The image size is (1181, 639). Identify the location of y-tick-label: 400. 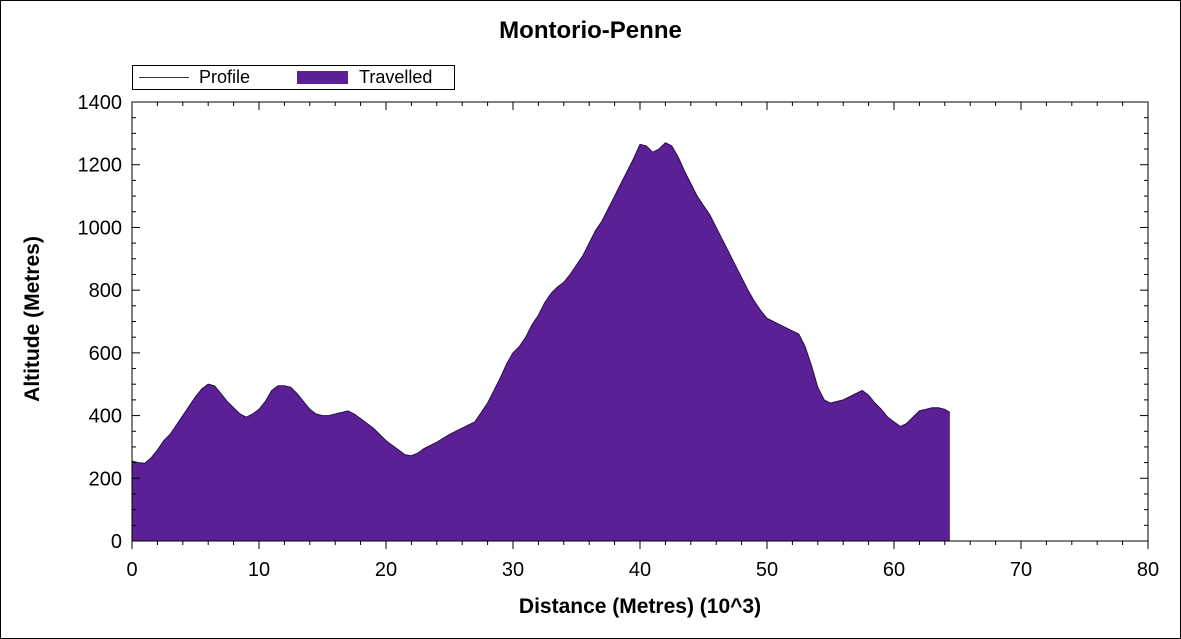
(105, 417).